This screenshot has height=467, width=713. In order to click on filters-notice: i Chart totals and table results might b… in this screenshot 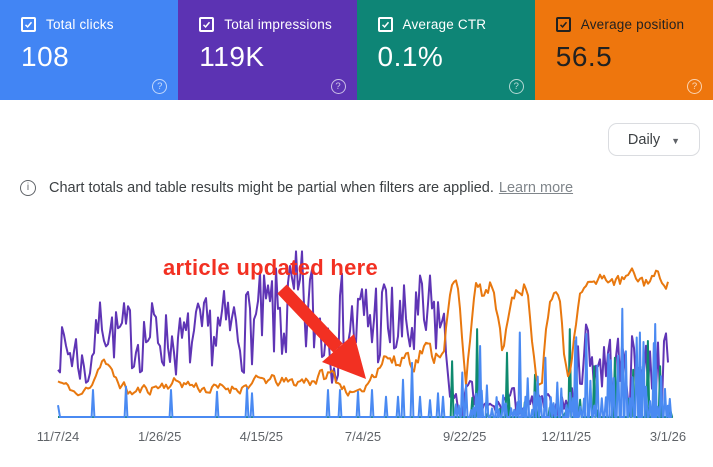, I will do `click(296, 188)`.